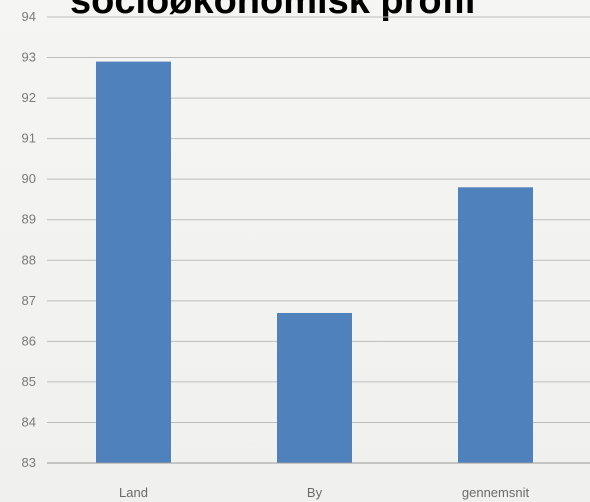  I want to click on x-category-label: By, so click(315, 492).